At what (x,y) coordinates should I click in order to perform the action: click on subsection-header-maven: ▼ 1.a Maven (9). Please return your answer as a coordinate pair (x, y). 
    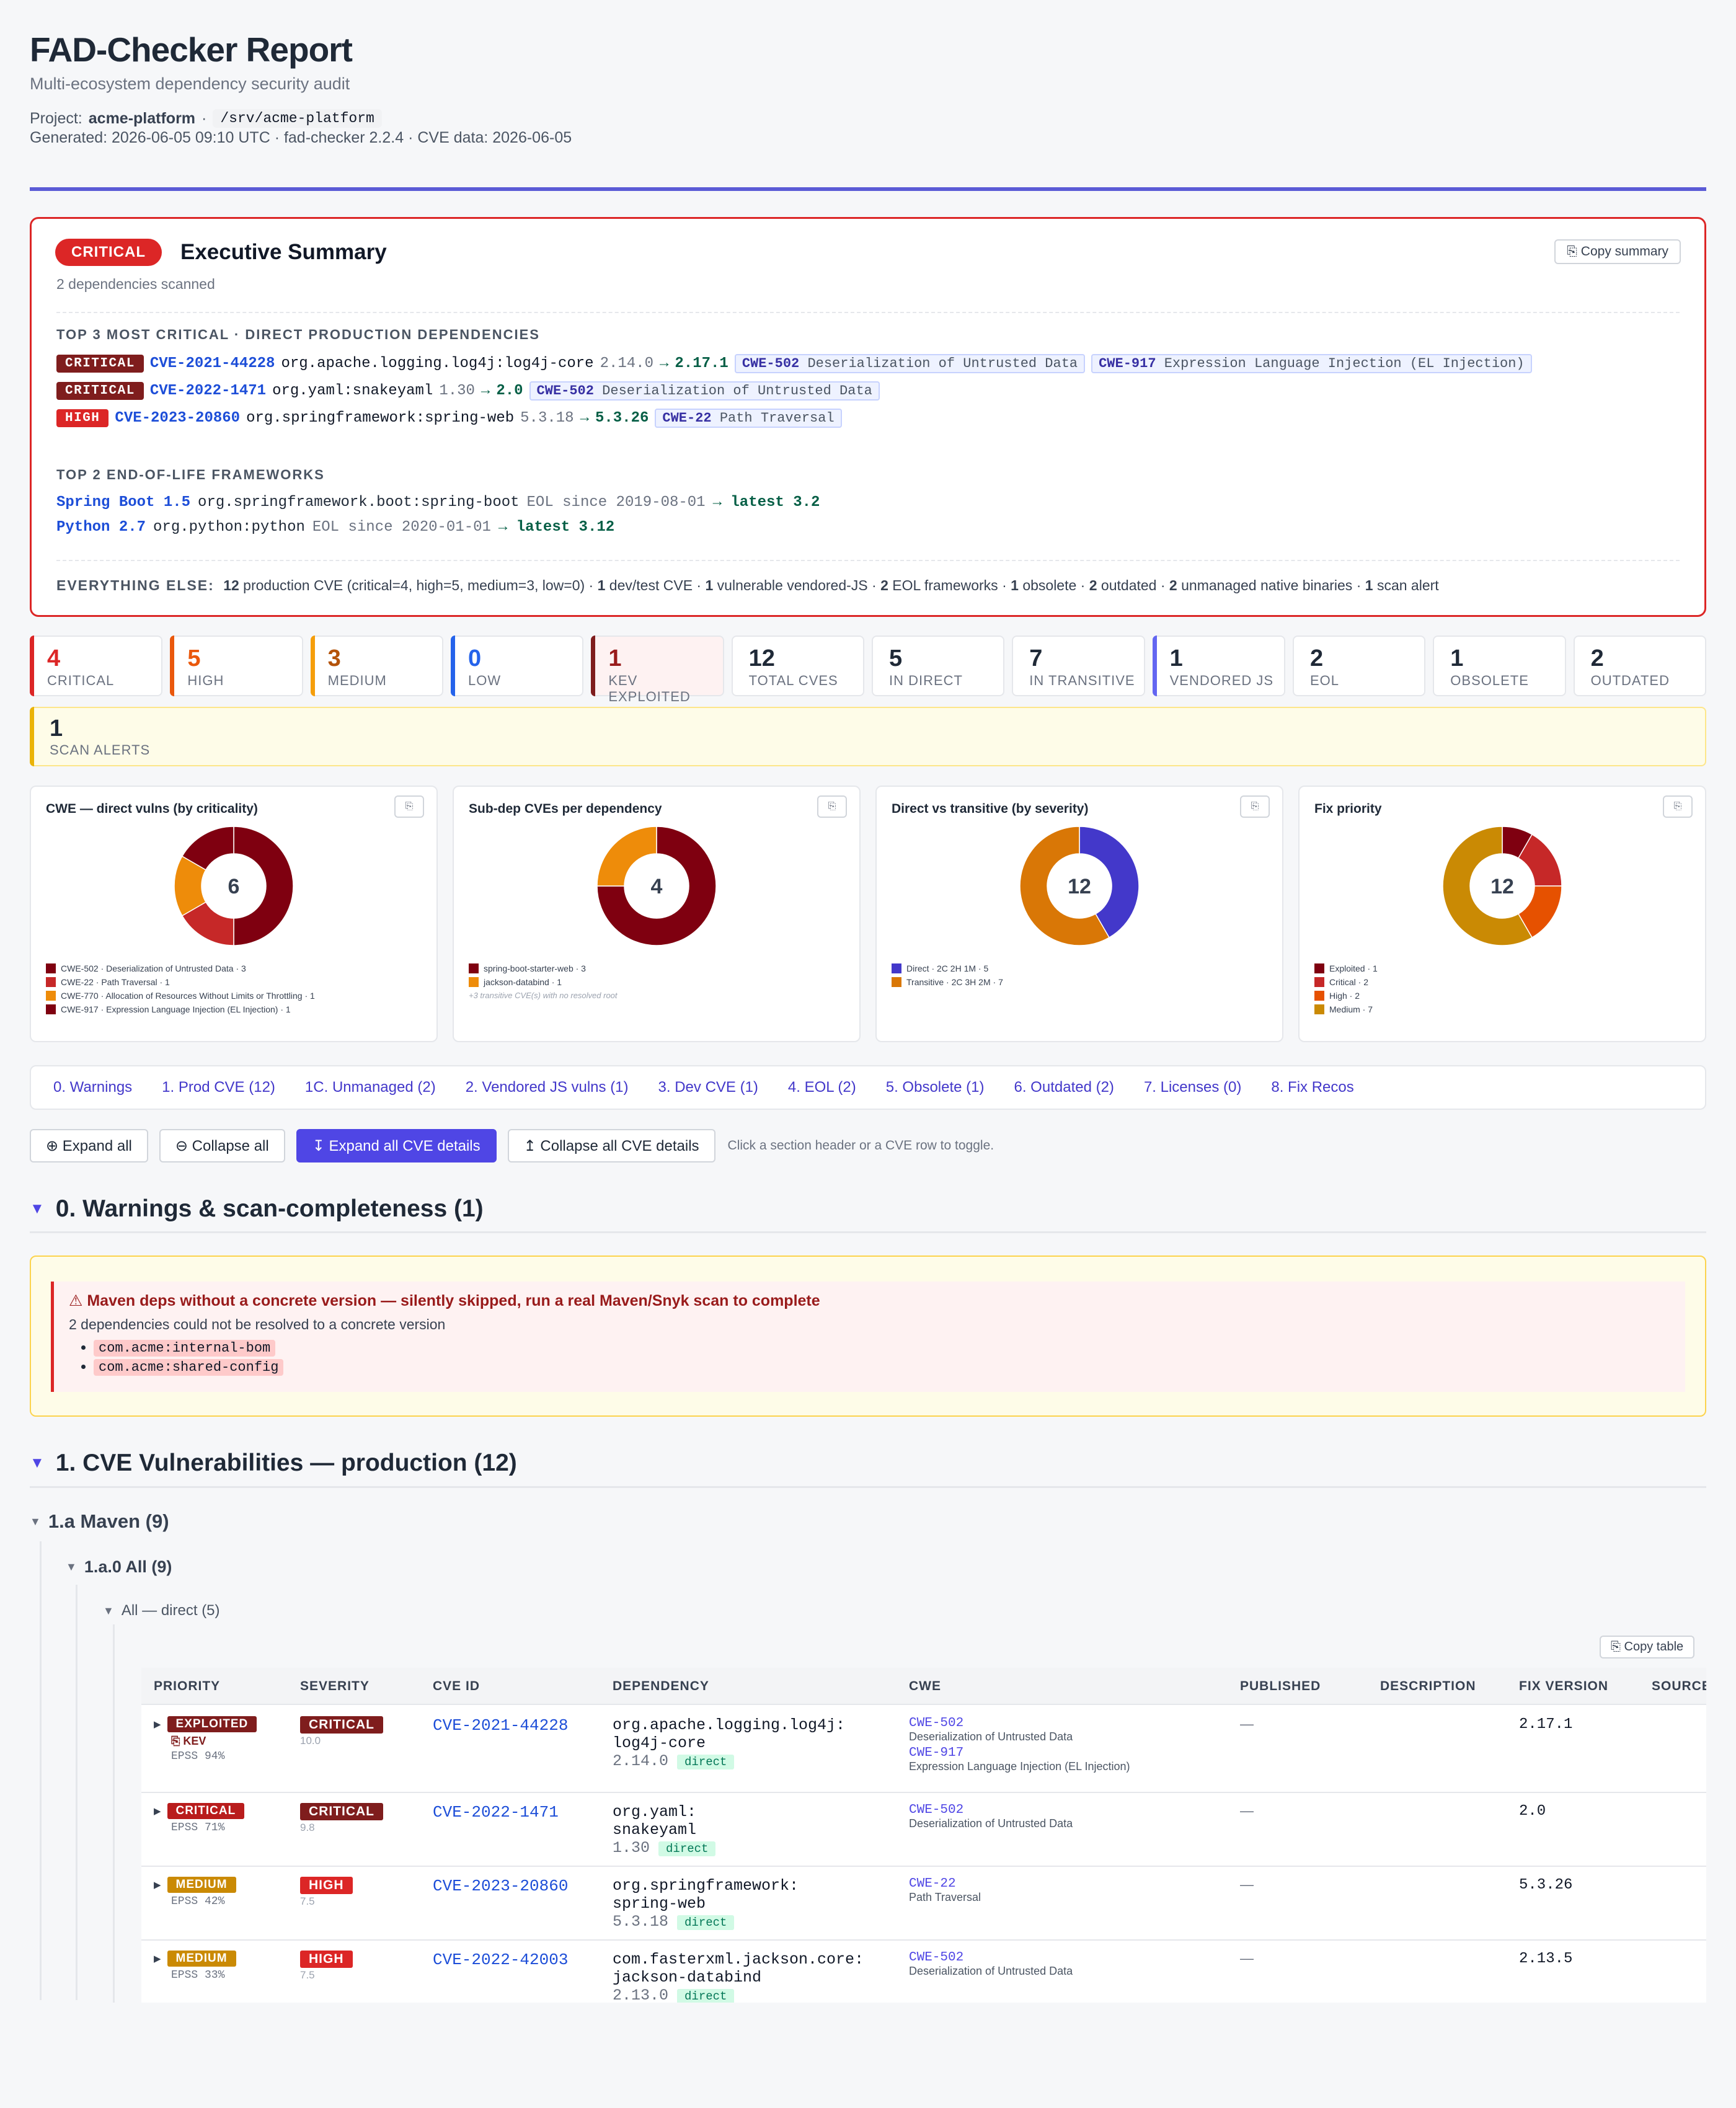
    Looking at the image, I should click on (99, 1521).